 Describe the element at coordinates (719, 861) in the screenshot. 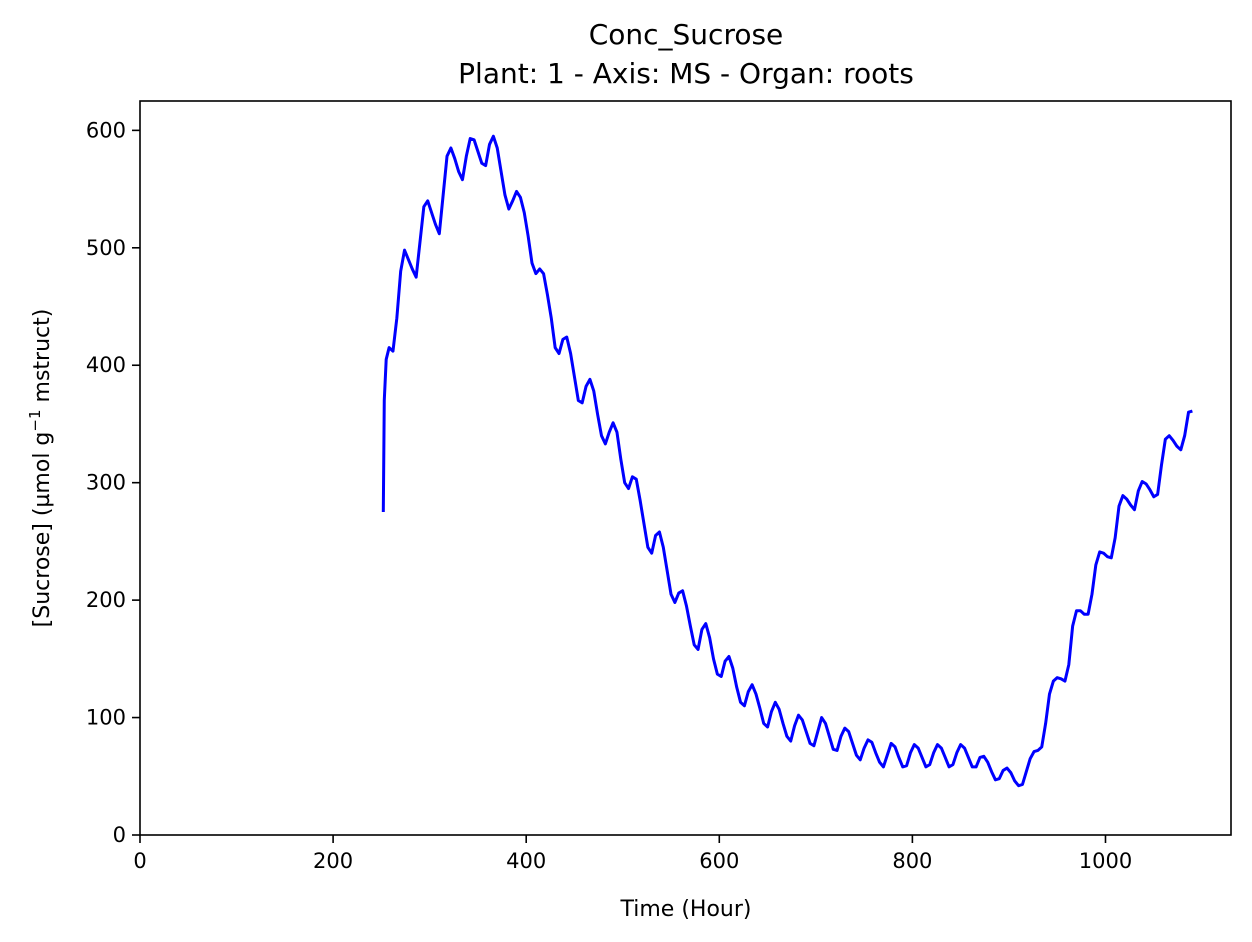

I see `x-tick-label: 600` at that location.